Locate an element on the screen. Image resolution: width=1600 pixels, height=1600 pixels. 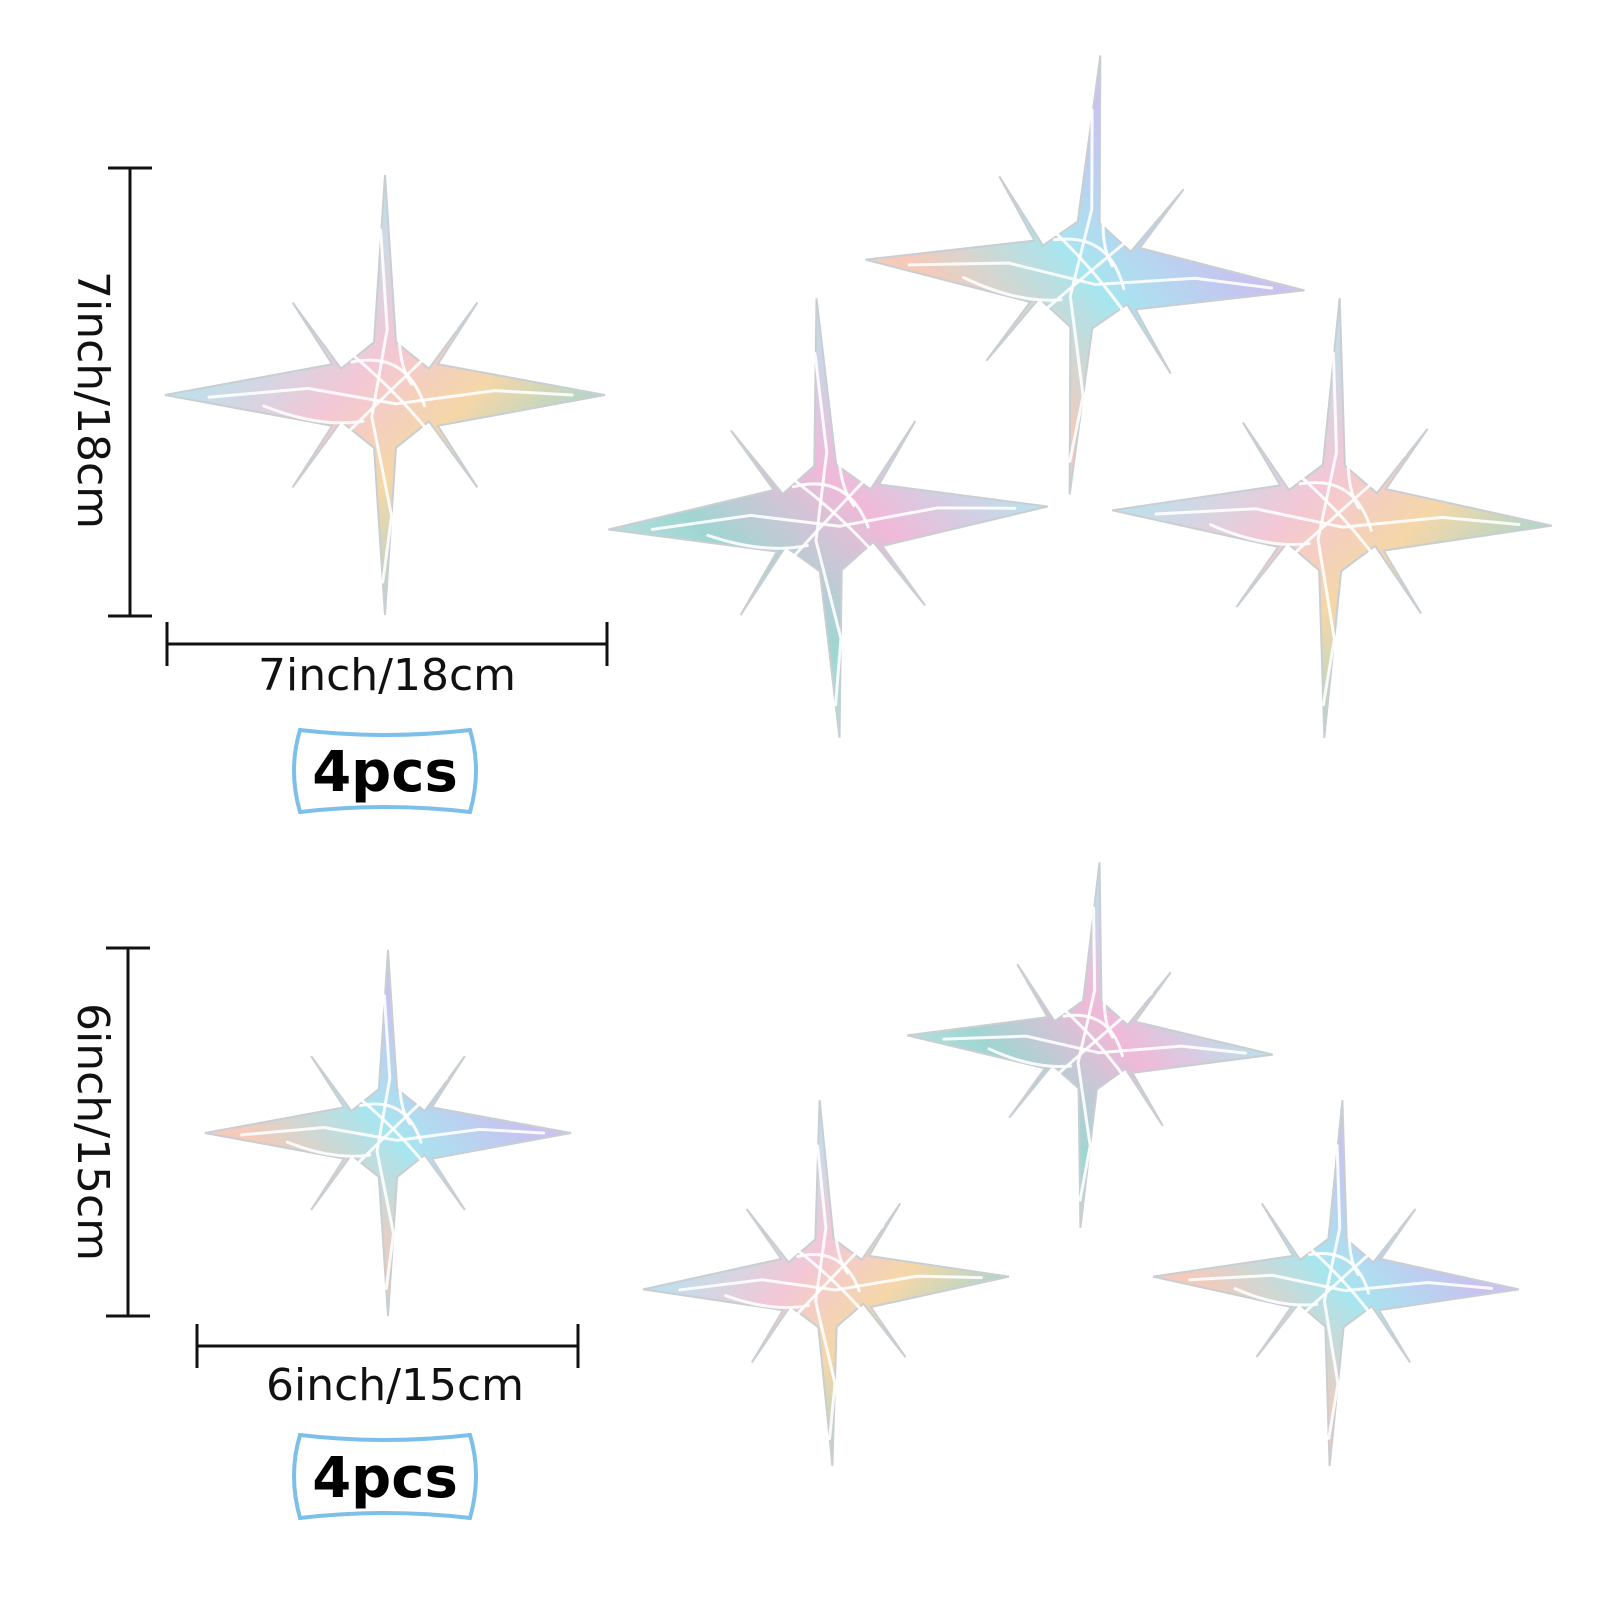
large-width-label: 7inch/18cm is located at coordinates (387, 675).